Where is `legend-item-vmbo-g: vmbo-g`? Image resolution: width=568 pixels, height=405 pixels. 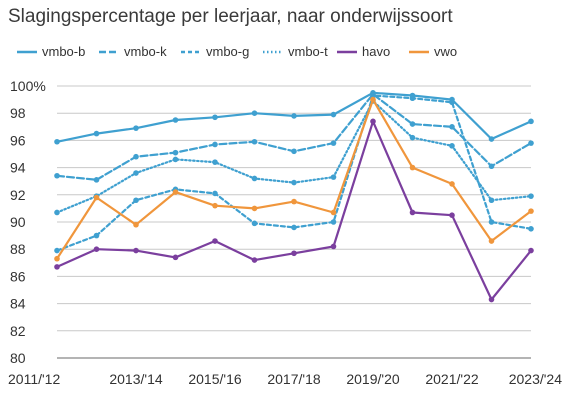 legend-item-vmbo-g: vmbo-g is located at coordinates (214, 51).